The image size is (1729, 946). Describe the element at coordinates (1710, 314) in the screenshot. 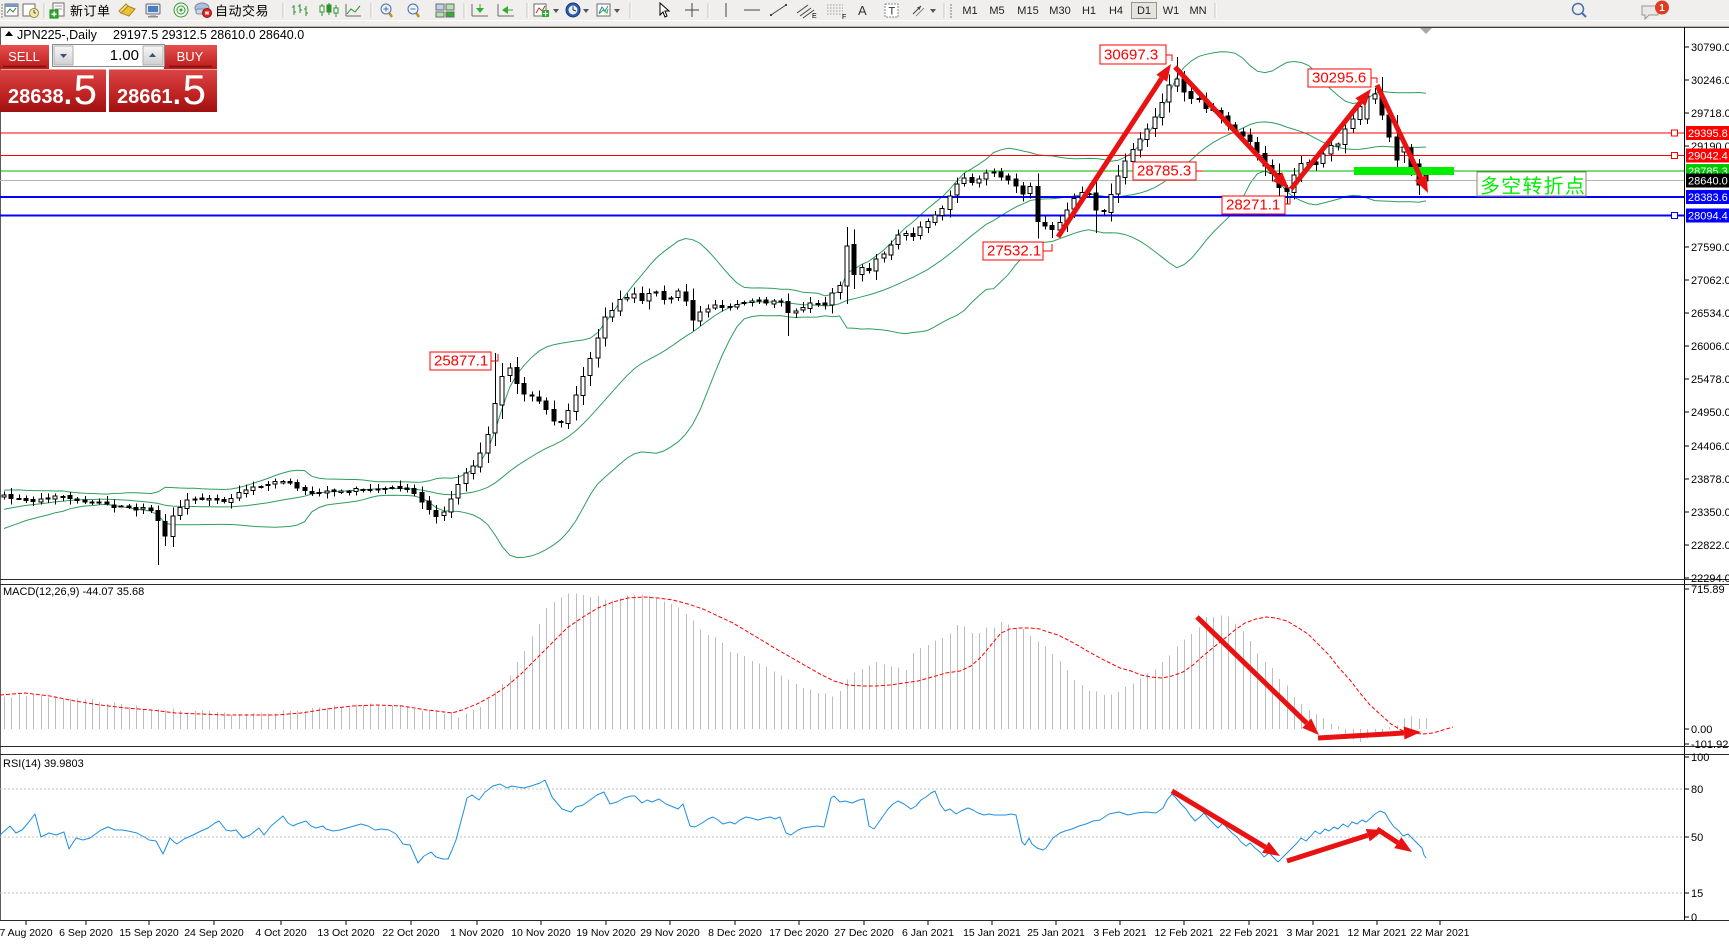

I see `svg-text: 26534.0` at that location.